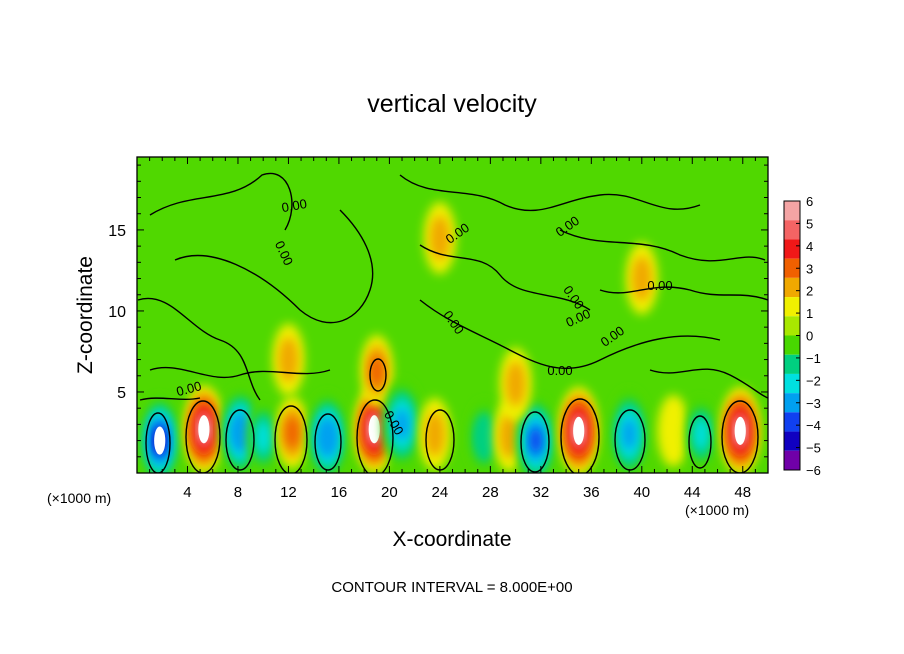  What do you see at coordinates (540, 492) in the screenshot?
I see `x-tick-label: 32` at bounding box center [540, 492].